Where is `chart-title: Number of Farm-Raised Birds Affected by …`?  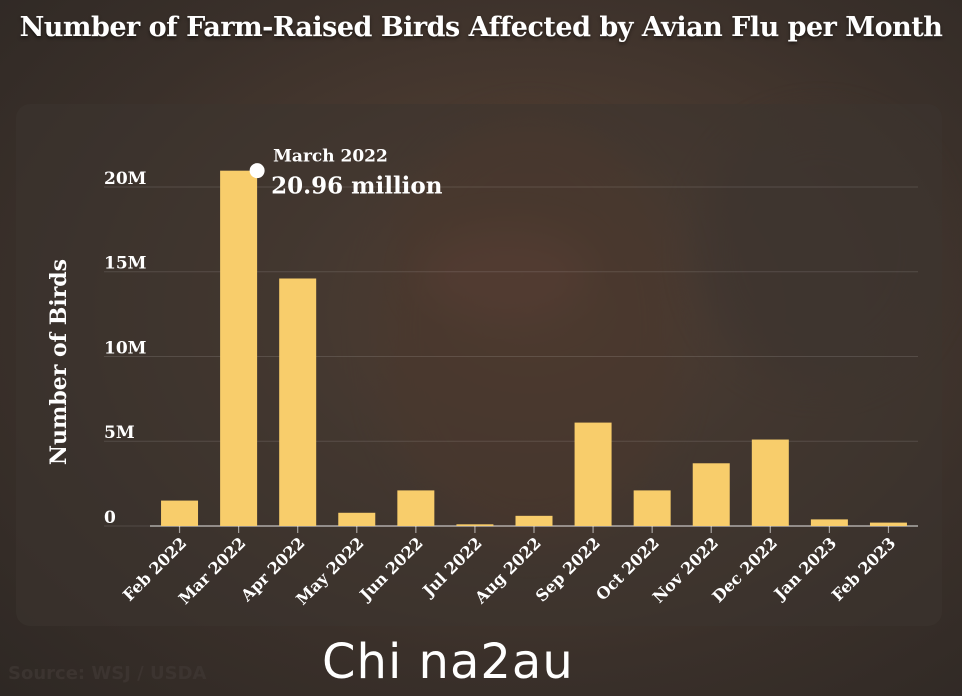
chart-title: Number of Farm-Raised Birds Affected by … is located at coordinates (481, 27).